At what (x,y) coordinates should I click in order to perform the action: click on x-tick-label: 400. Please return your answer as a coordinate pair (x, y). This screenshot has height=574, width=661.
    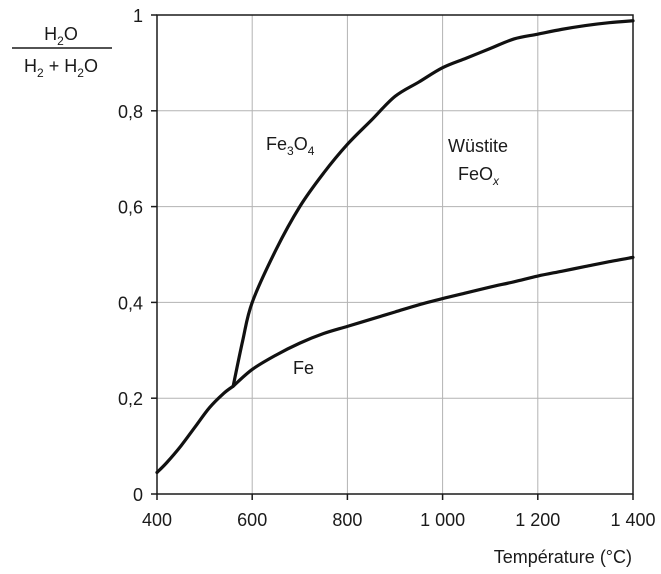
    Looking at the image, I should click on (157, 520).